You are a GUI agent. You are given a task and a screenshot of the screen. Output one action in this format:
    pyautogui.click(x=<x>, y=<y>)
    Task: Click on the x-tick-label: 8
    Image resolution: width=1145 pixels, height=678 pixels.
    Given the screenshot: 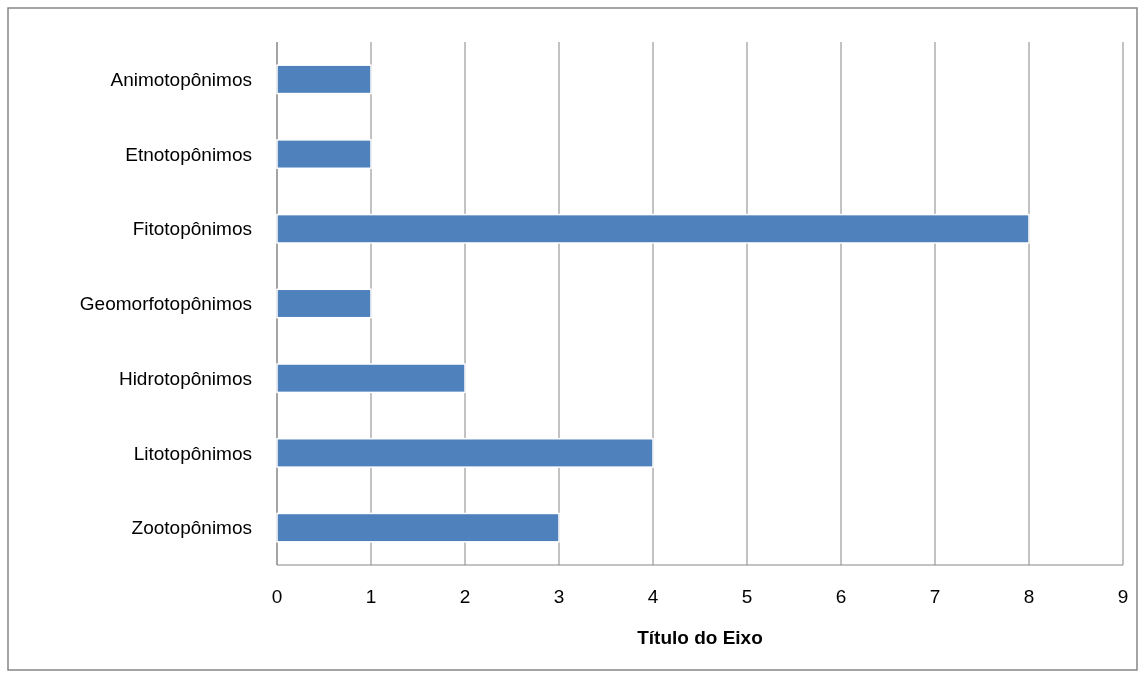 What is the action you would take?
    pyautogui.click(x=1029, y=596)
    